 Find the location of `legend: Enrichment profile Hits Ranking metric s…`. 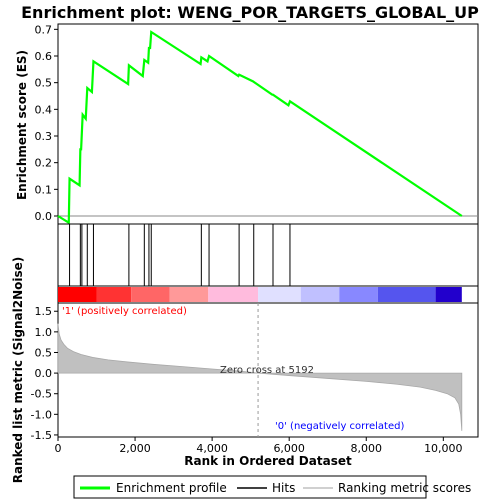

legend: Enrichment profile Hits Ranking metric s… is located at coordinates (272, 487).